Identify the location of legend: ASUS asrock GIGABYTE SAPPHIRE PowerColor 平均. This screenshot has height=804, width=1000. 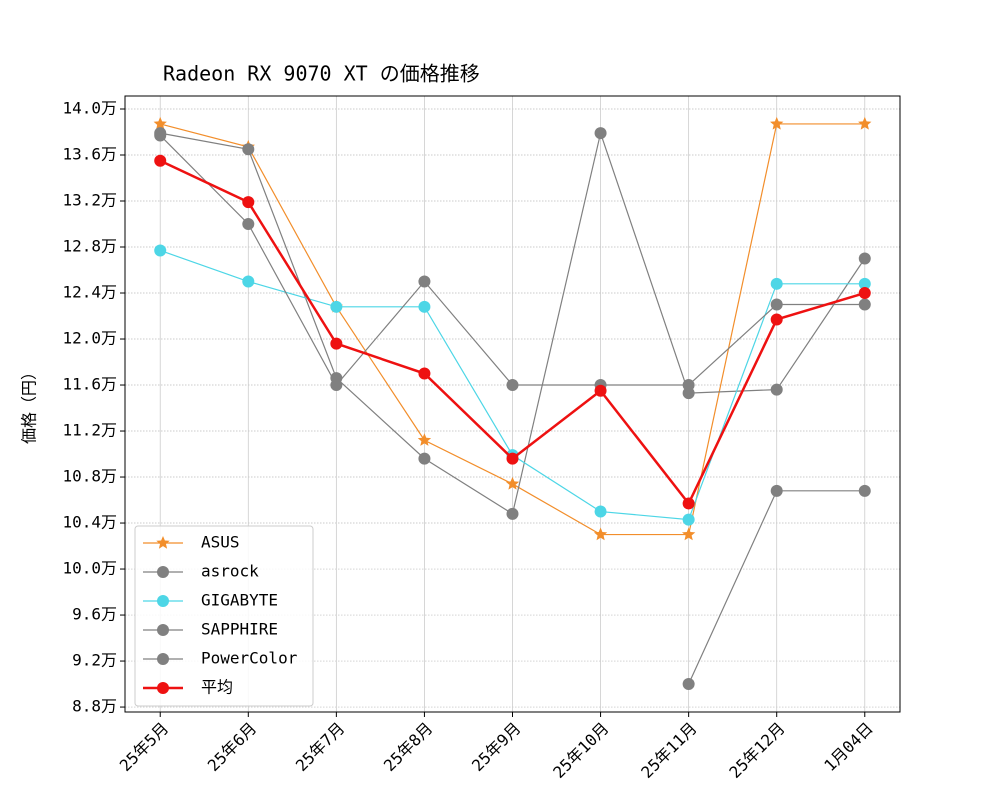
(224, 616).